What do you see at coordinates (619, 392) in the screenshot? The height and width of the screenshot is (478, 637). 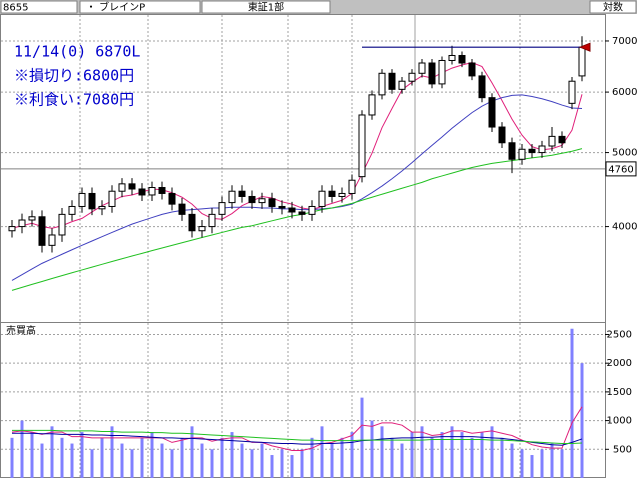 I see `y-tick-label: 1500` at bounding box center [619, 392].